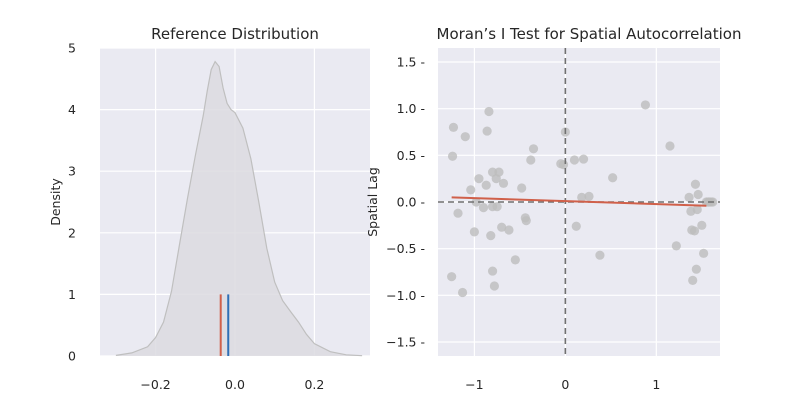  Describe the element at coordinates (411, 62) in the screenshot. I see `right-y-tick-label: 1.5 -` at that location.